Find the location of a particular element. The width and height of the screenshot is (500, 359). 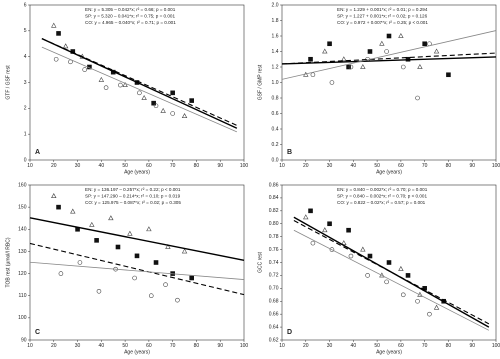

y-tick-label: 4 is located at coordinates (25, 57).